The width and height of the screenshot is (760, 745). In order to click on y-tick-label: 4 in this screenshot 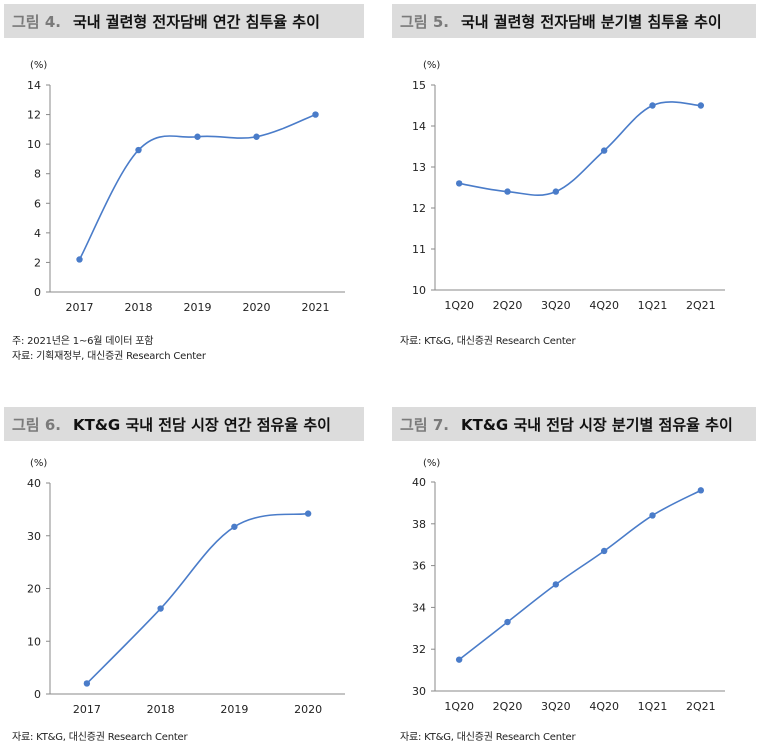, I will do `click(37, 233)`.